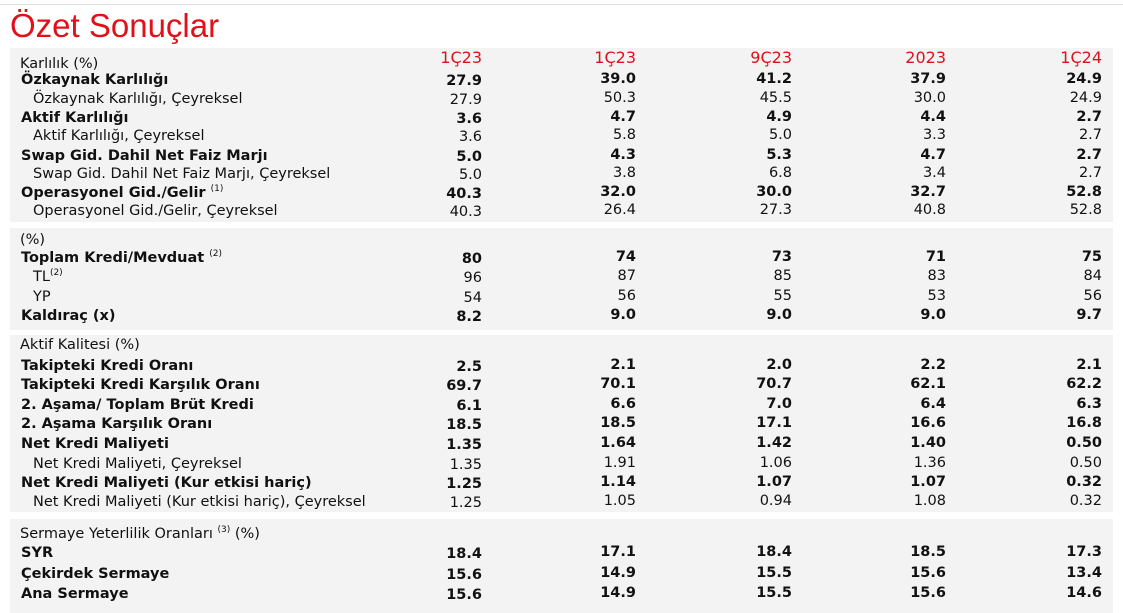 This screenshot has height=613, width=1123. What do you see at coordinates (472, 278) in the screenshot?
I see `cell-value: 96` at bounding box center [472, 278].